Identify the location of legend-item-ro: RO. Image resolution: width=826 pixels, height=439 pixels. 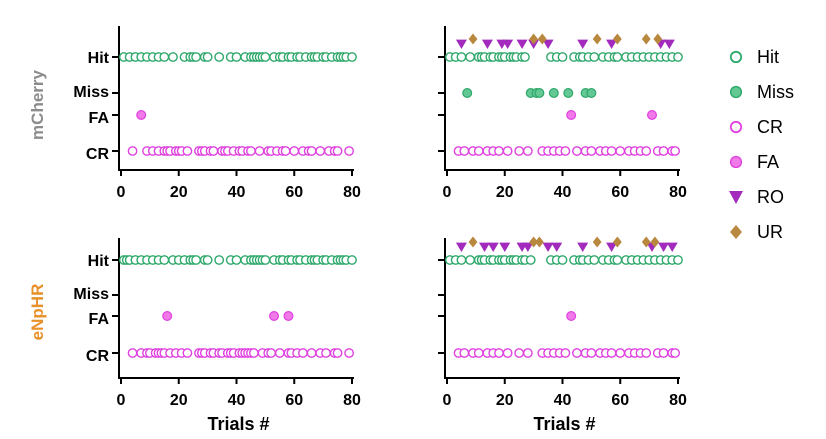
(756, 197).